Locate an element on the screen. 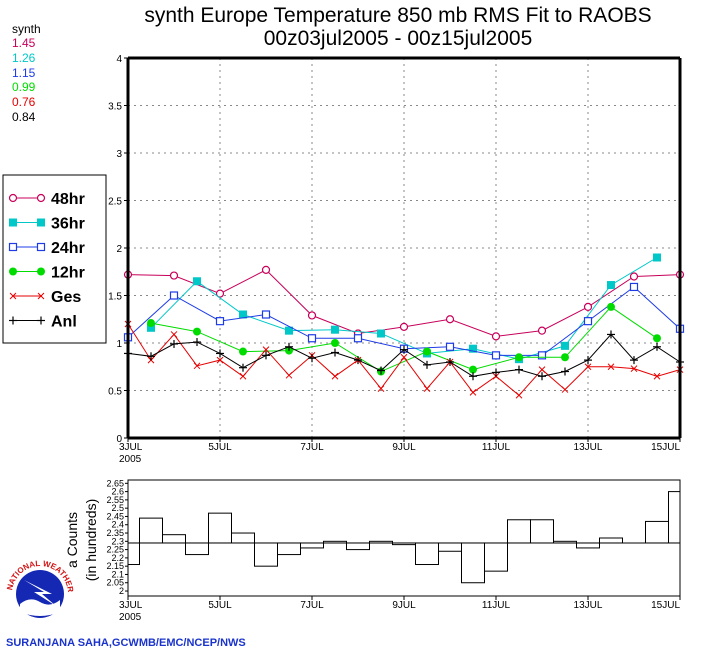  count-x-tick-label: 3JUL is located at coordinates (131, 605).